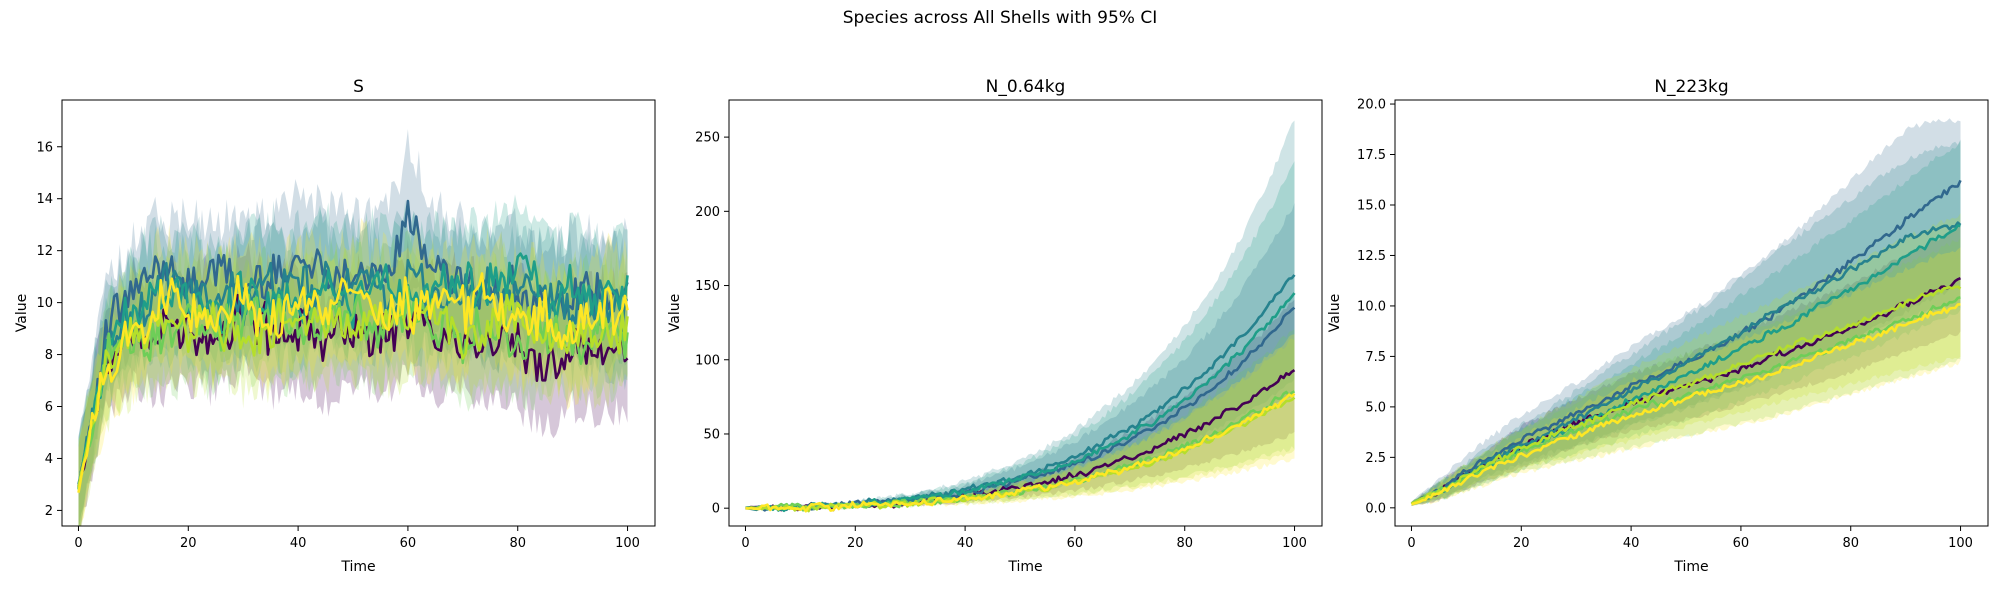  Describe the element at coordinates (49, 355) in the screenshot. I see `y-tick-label: 8` at that location.